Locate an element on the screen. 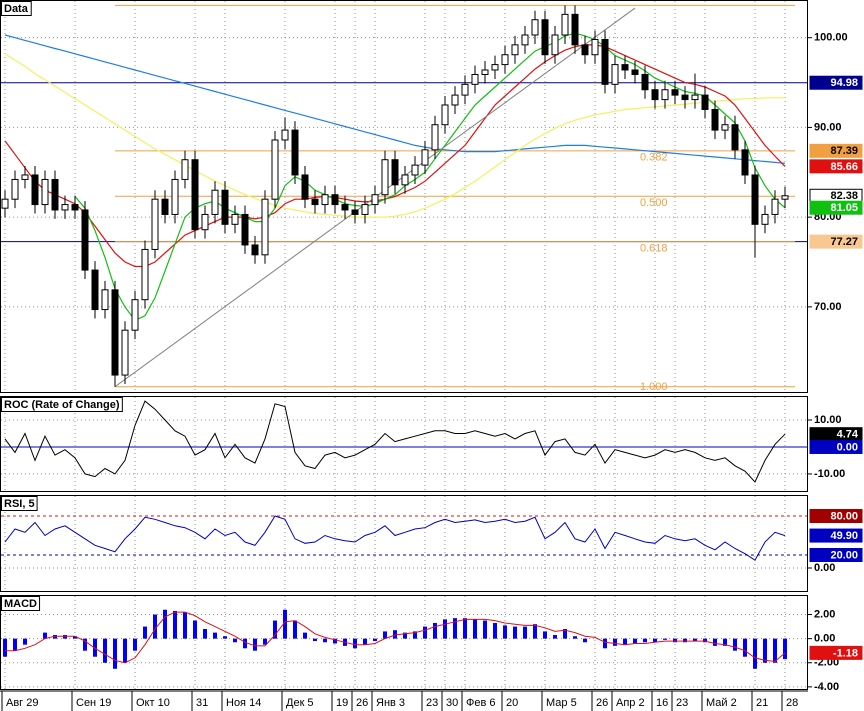 The width and height of the screenshot is (864, 711). y-tick-label: 90.00 is located at coordinates (828, 127).